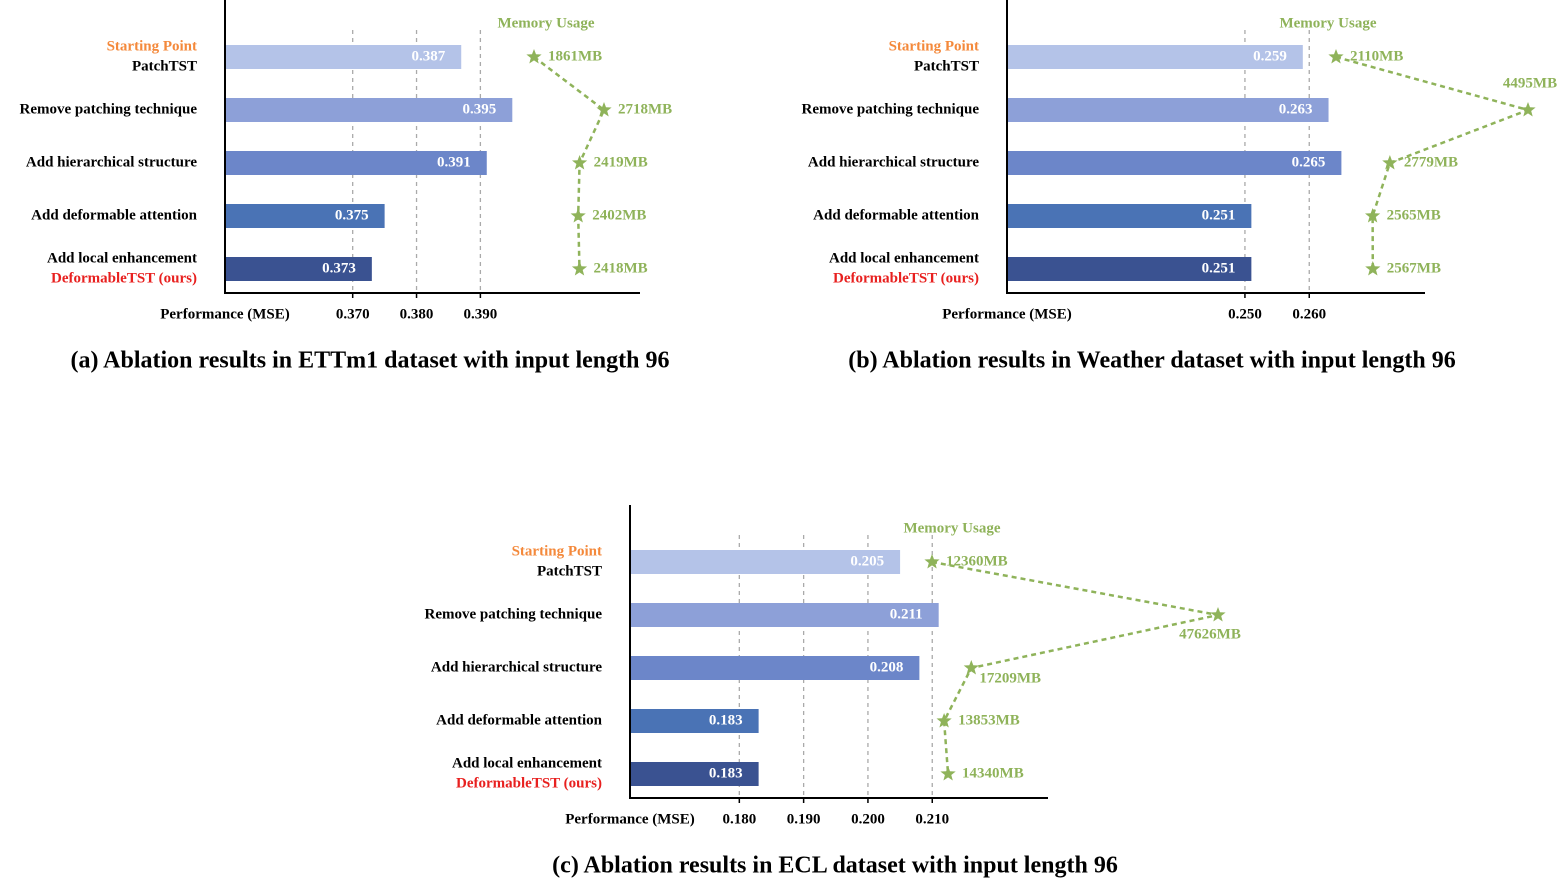 Image resolution: width=1568 pixels, height=889 pixels. What do you see at coordinates (1296, 109) in the screenshot?
I see `bar-label: 0.263` at bounding box center [1296, 109].